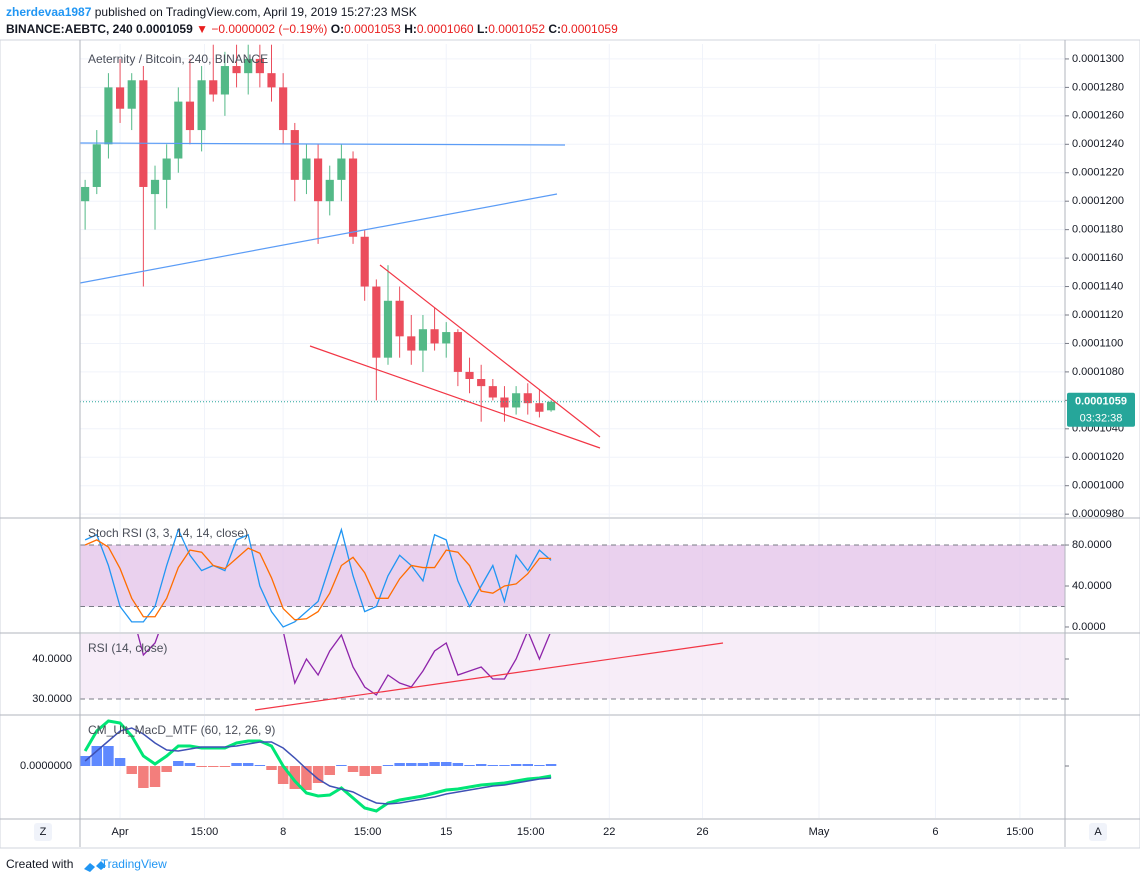 The height and width of the screenshot is (883, 1140). What do you see at coordinates (1098, 201) in the screenshot?
I see `y-tick-label: 0.0001200` at bounding box center [1098, 201].